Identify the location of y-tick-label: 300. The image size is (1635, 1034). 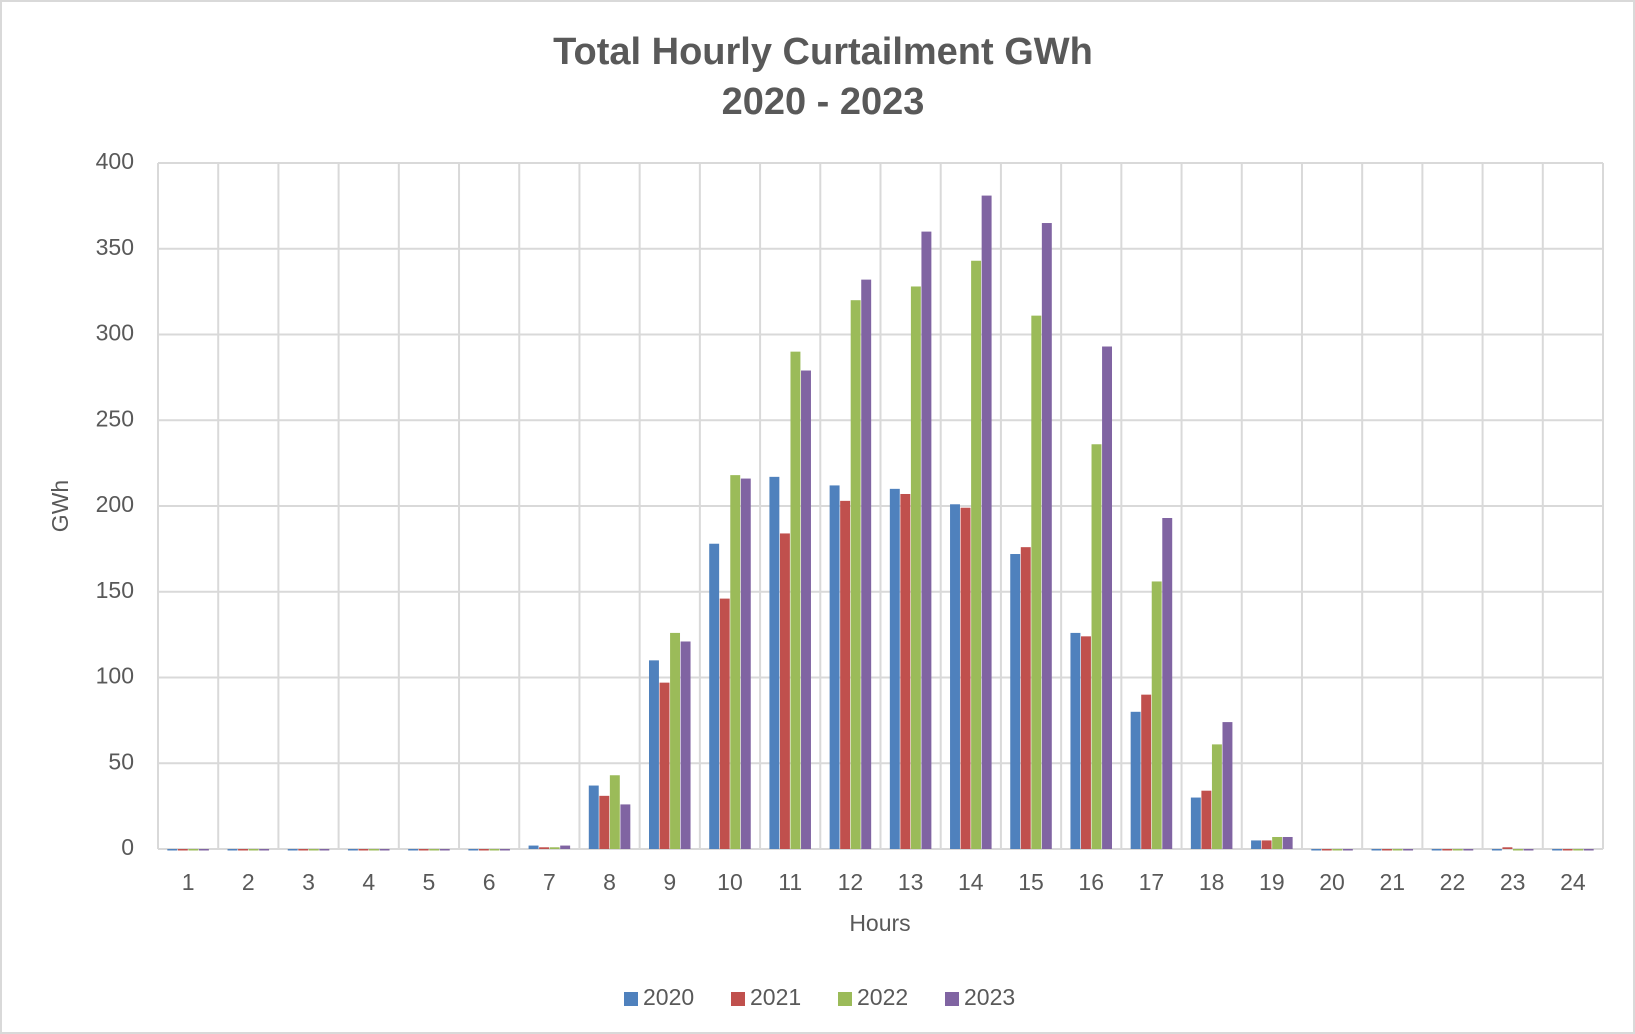
(115, 333).